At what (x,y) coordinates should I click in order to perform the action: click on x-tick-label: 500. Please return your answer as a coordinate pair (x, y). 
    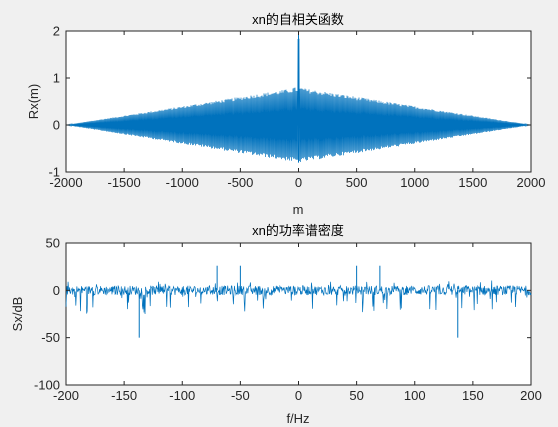
    Looking at the image, I should click on (357, 182).